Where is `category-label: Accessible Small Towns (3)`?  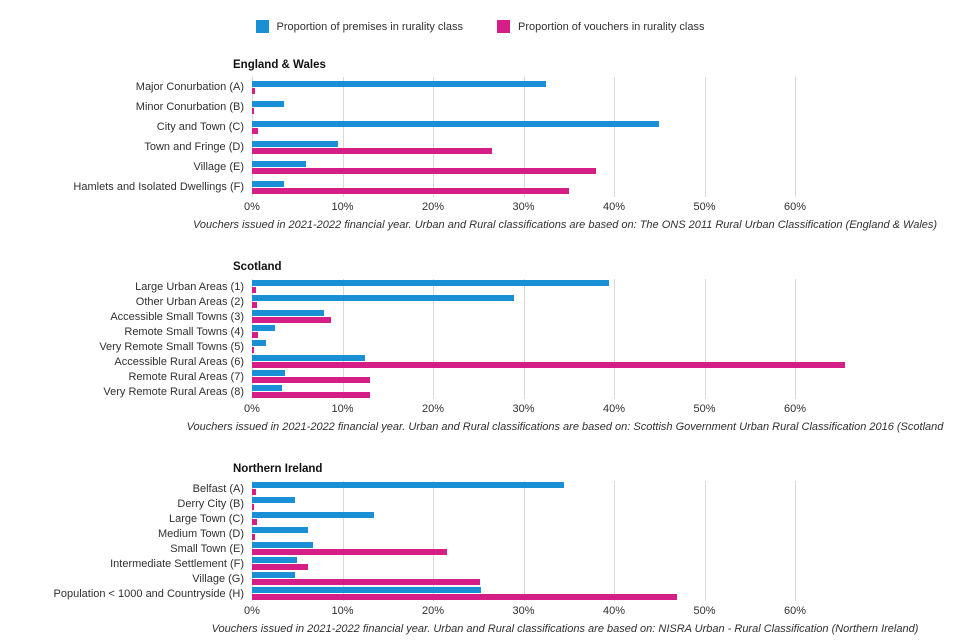
category-label: Accessible Small Towns (3) is located at coordinates (177, 316).